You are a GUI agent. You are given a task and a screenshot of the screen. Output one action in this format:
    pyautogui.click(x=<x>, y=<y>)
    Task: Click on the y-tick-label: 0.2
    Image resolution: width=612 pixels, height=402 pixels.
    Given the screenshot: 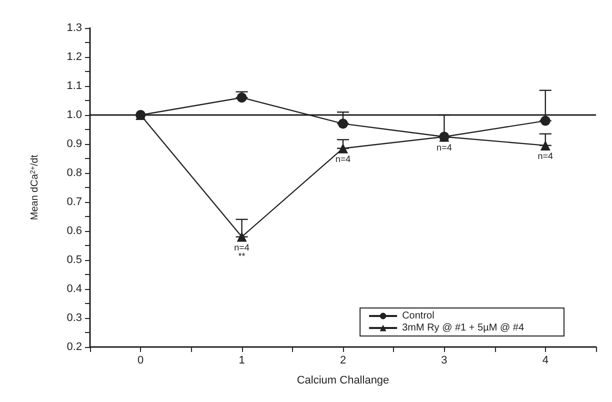 What is the action you would take?
    pyautogui.click(x=74, y=347)
    